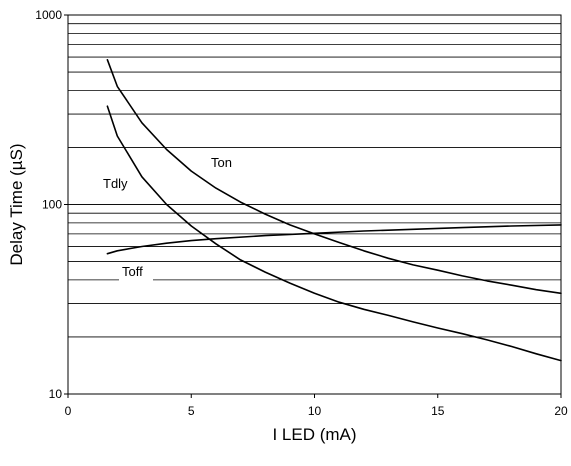 This screenshot has height=466, width=571. I want to click on x-tick-label: 10, so click(315, 411).